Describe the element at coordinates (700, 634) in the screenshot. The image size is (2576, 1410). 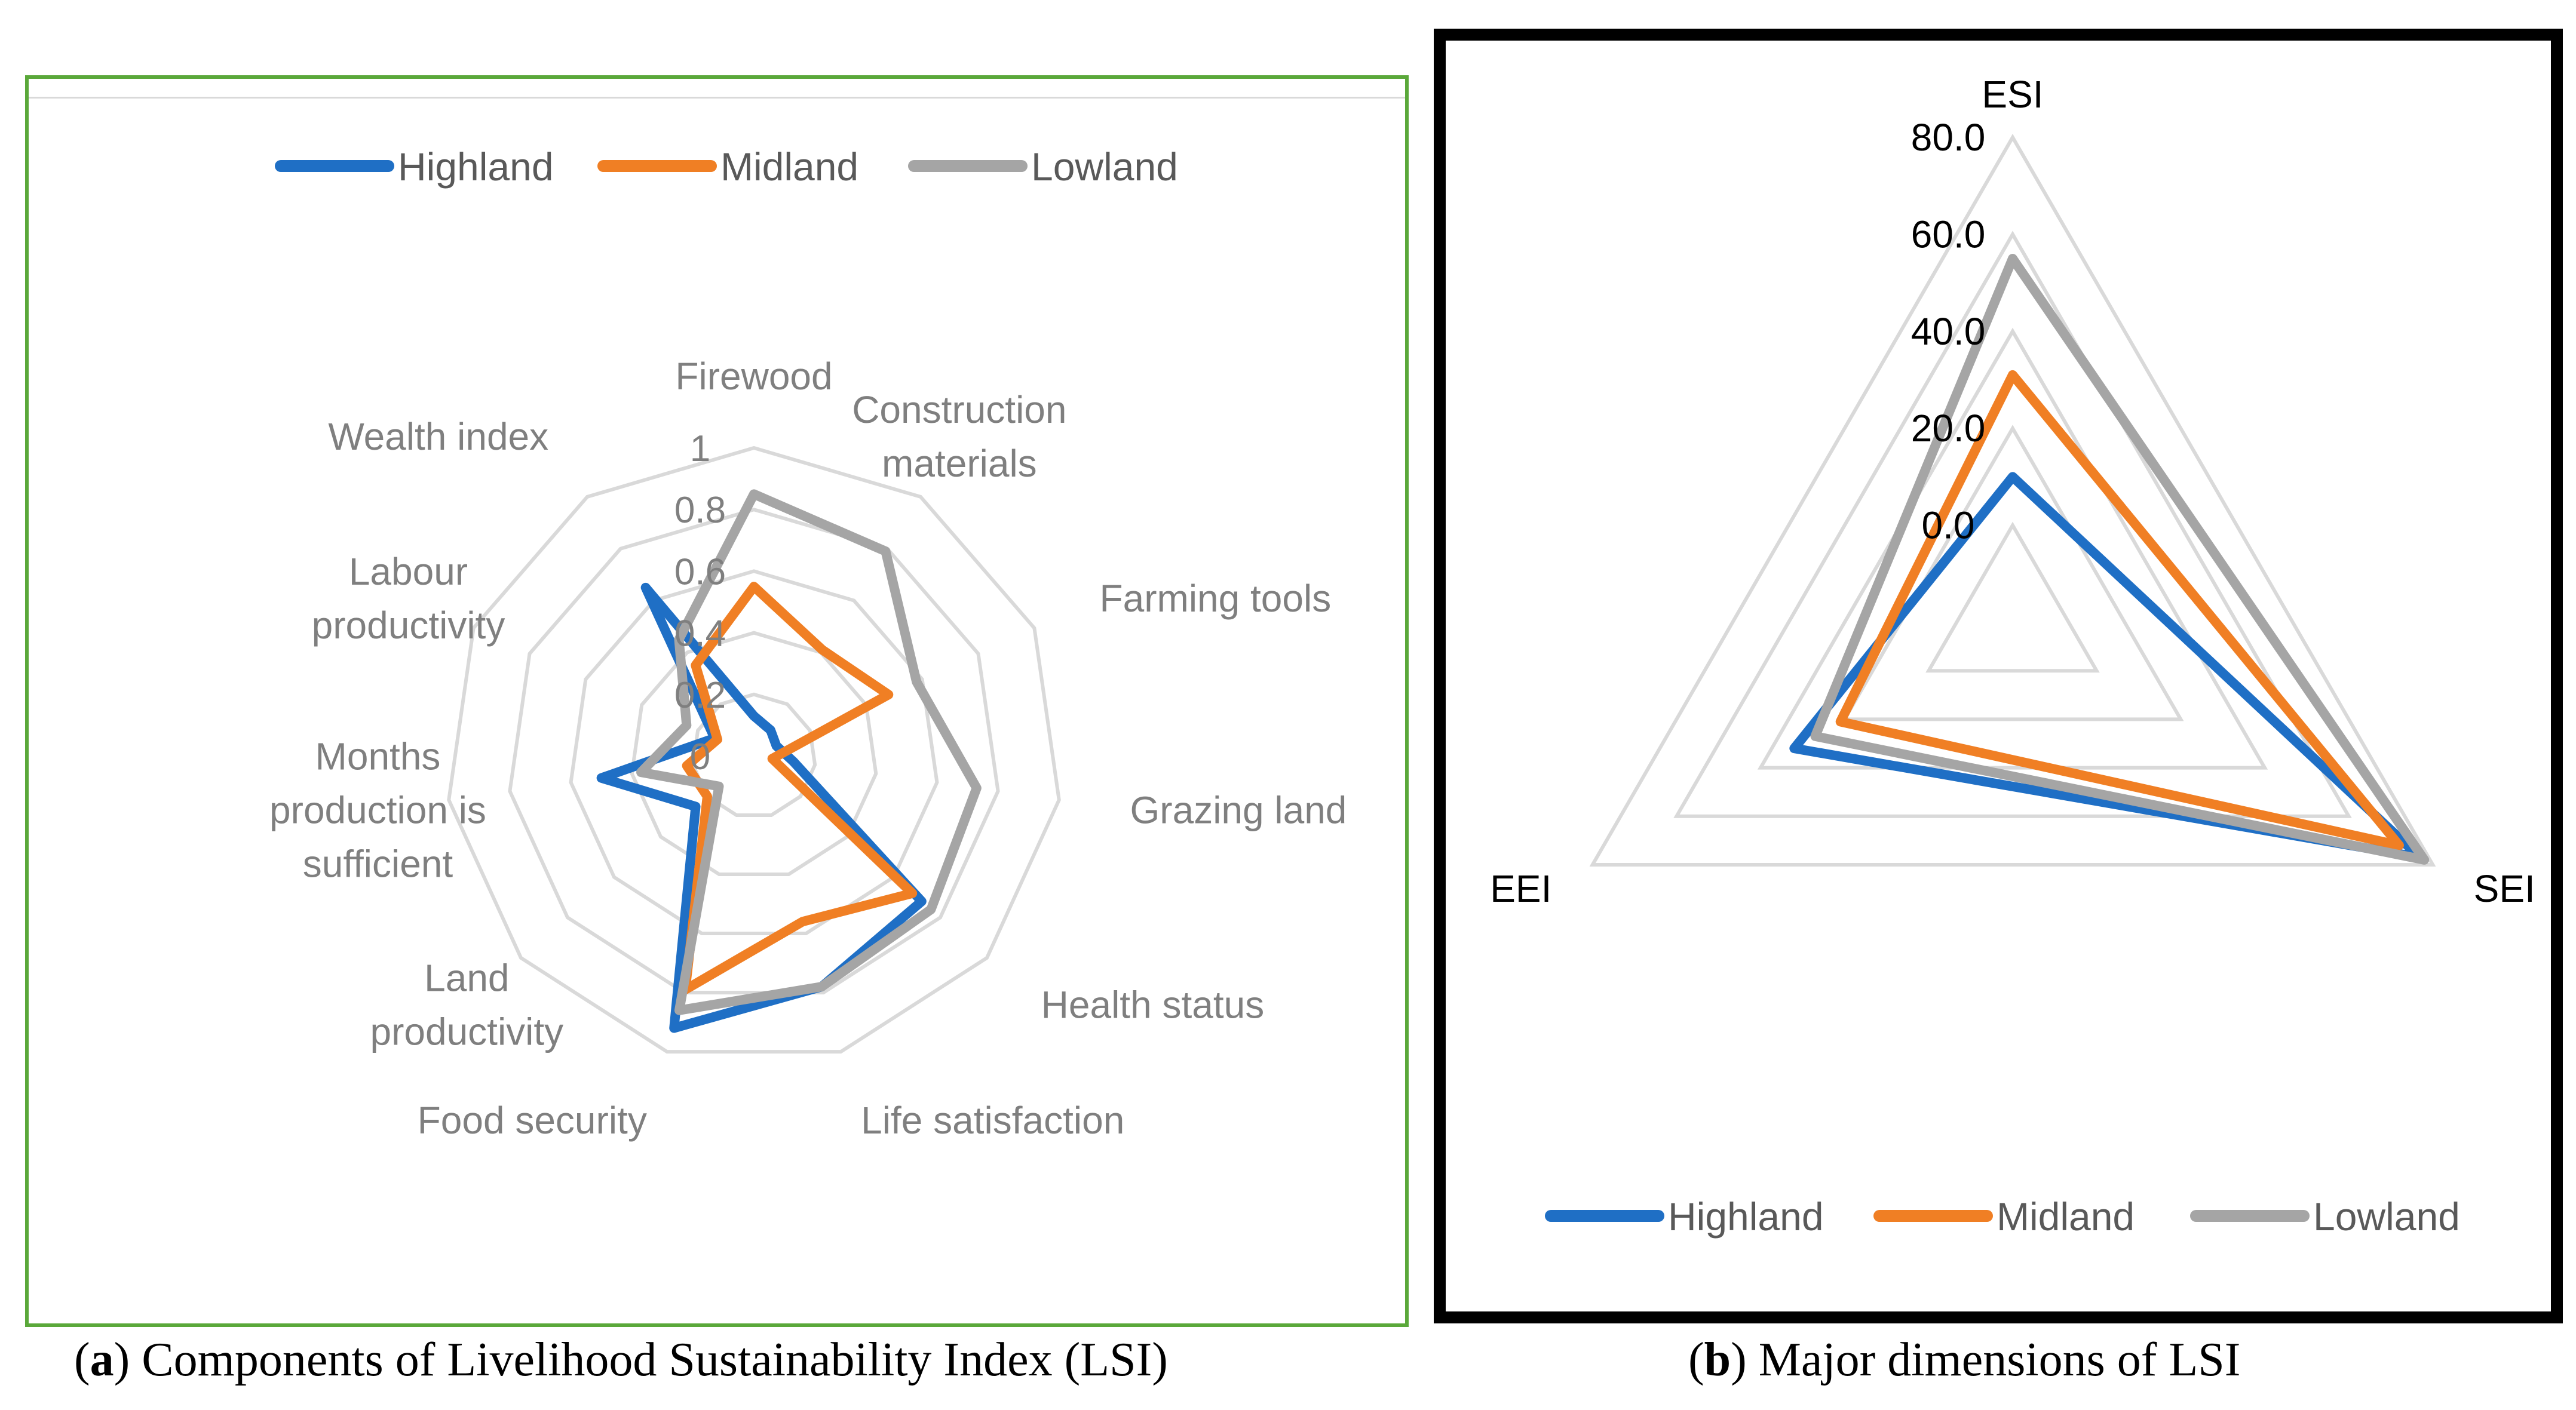
I see `tick-label-a: 0.4` at that location.